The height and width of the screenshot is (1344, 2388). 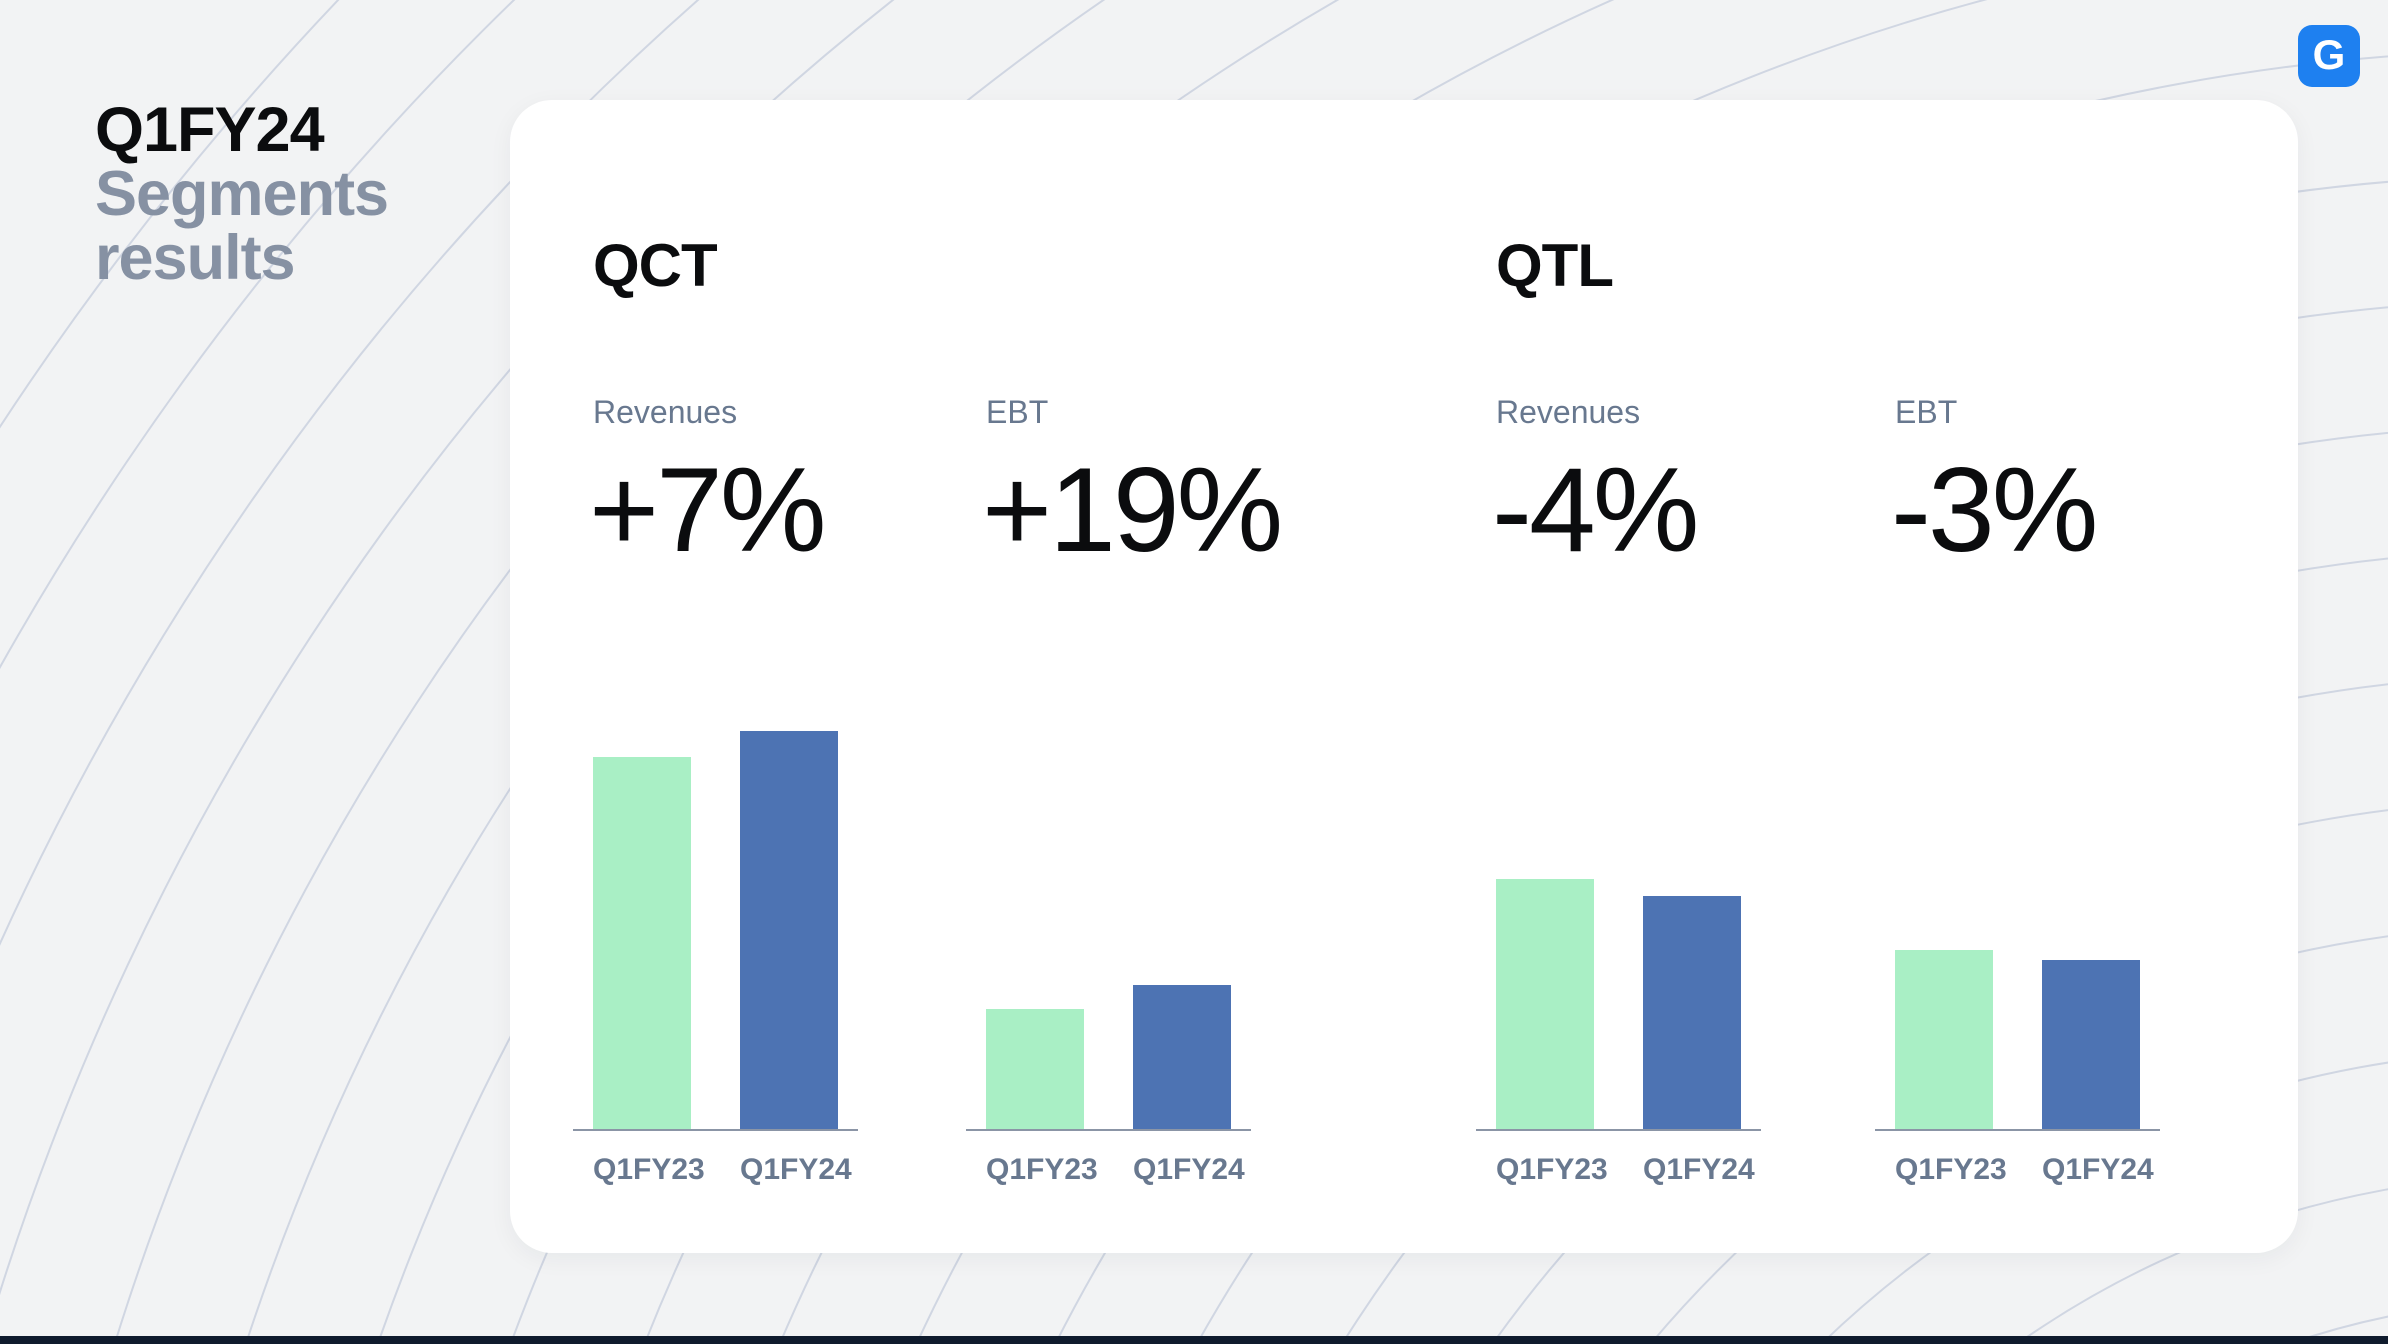 What do you see at coordinates (1555, 265) in the screenshot?
I see `segment-header-qtl: QTL` at bounding box center [1555, 265].